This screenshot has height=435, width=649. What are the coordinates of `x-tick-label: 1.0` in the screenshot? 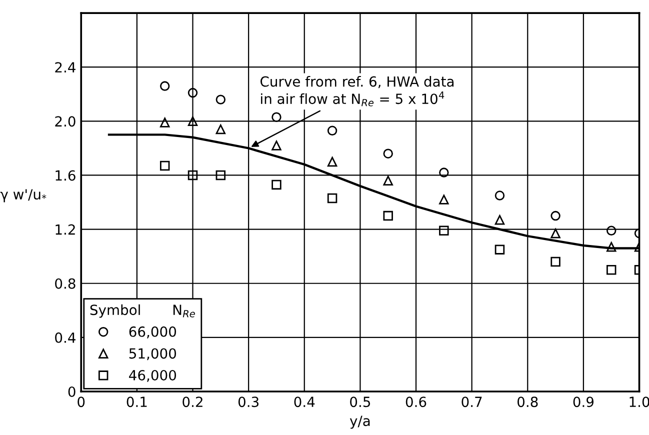 It's located at (639, 402).